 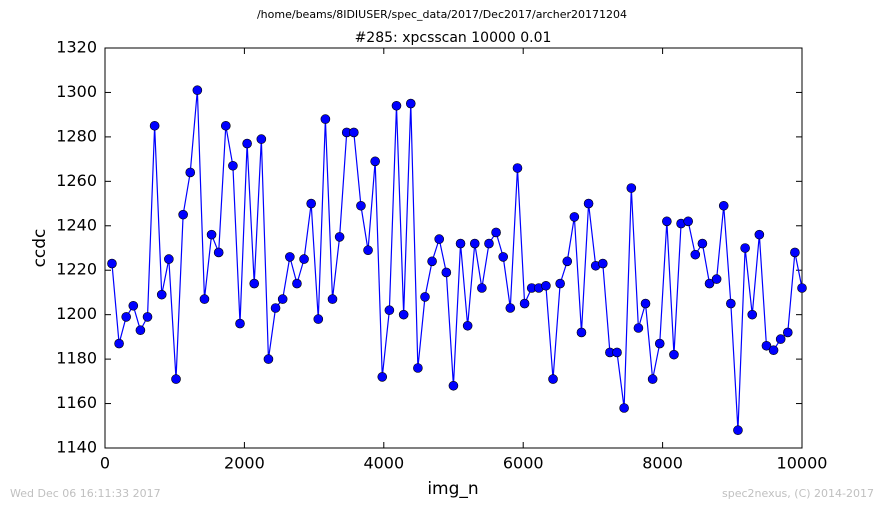 What do you see at coordinates (76, 313) in the screenshot?
I see `y-tick-label: 1200` at bounding box center [76, 313].